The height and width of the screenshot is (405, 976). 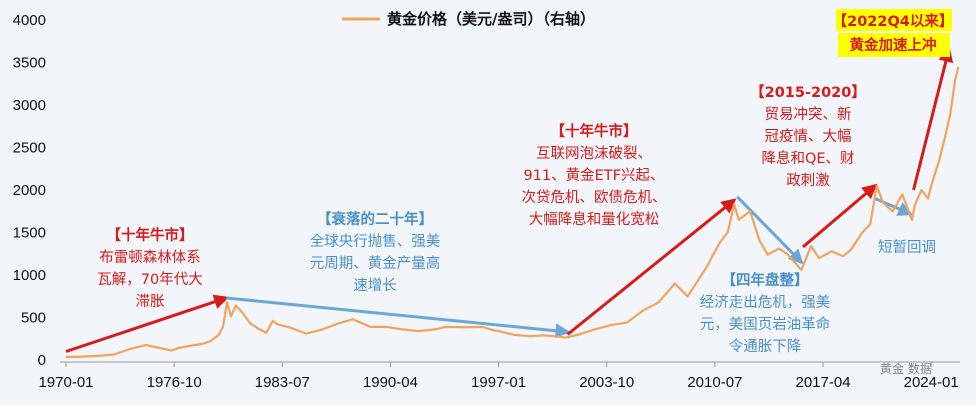 I want to click on annotation-line: 黄金加速上冲, so click(x=893, y=45).